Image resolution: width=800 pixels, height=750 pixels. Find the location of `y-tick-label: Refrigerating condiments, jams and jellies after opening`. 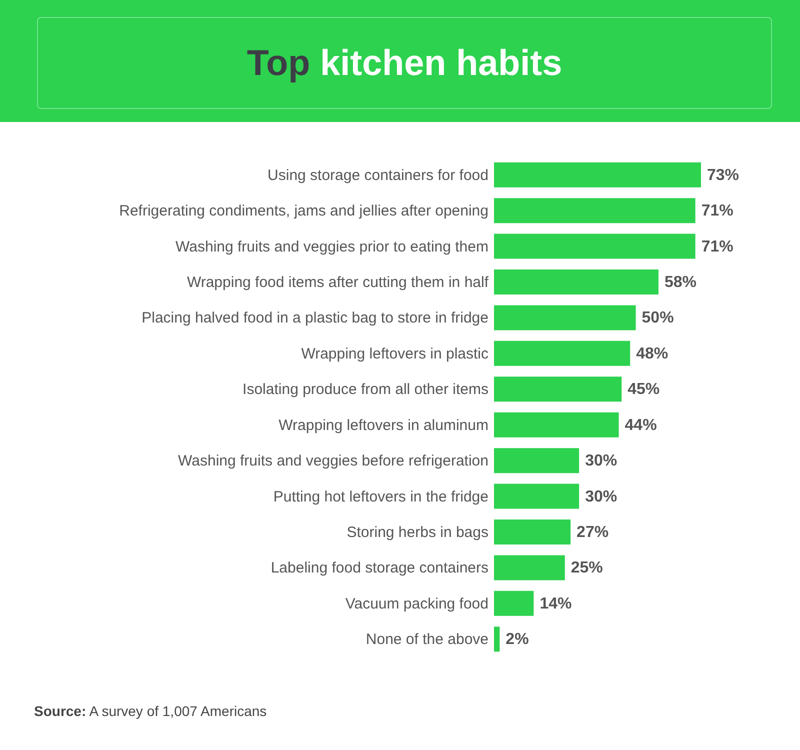

y-tick-label: Refrigerating condiments, jams and jellies after opening is located at coordinates (303, 211).